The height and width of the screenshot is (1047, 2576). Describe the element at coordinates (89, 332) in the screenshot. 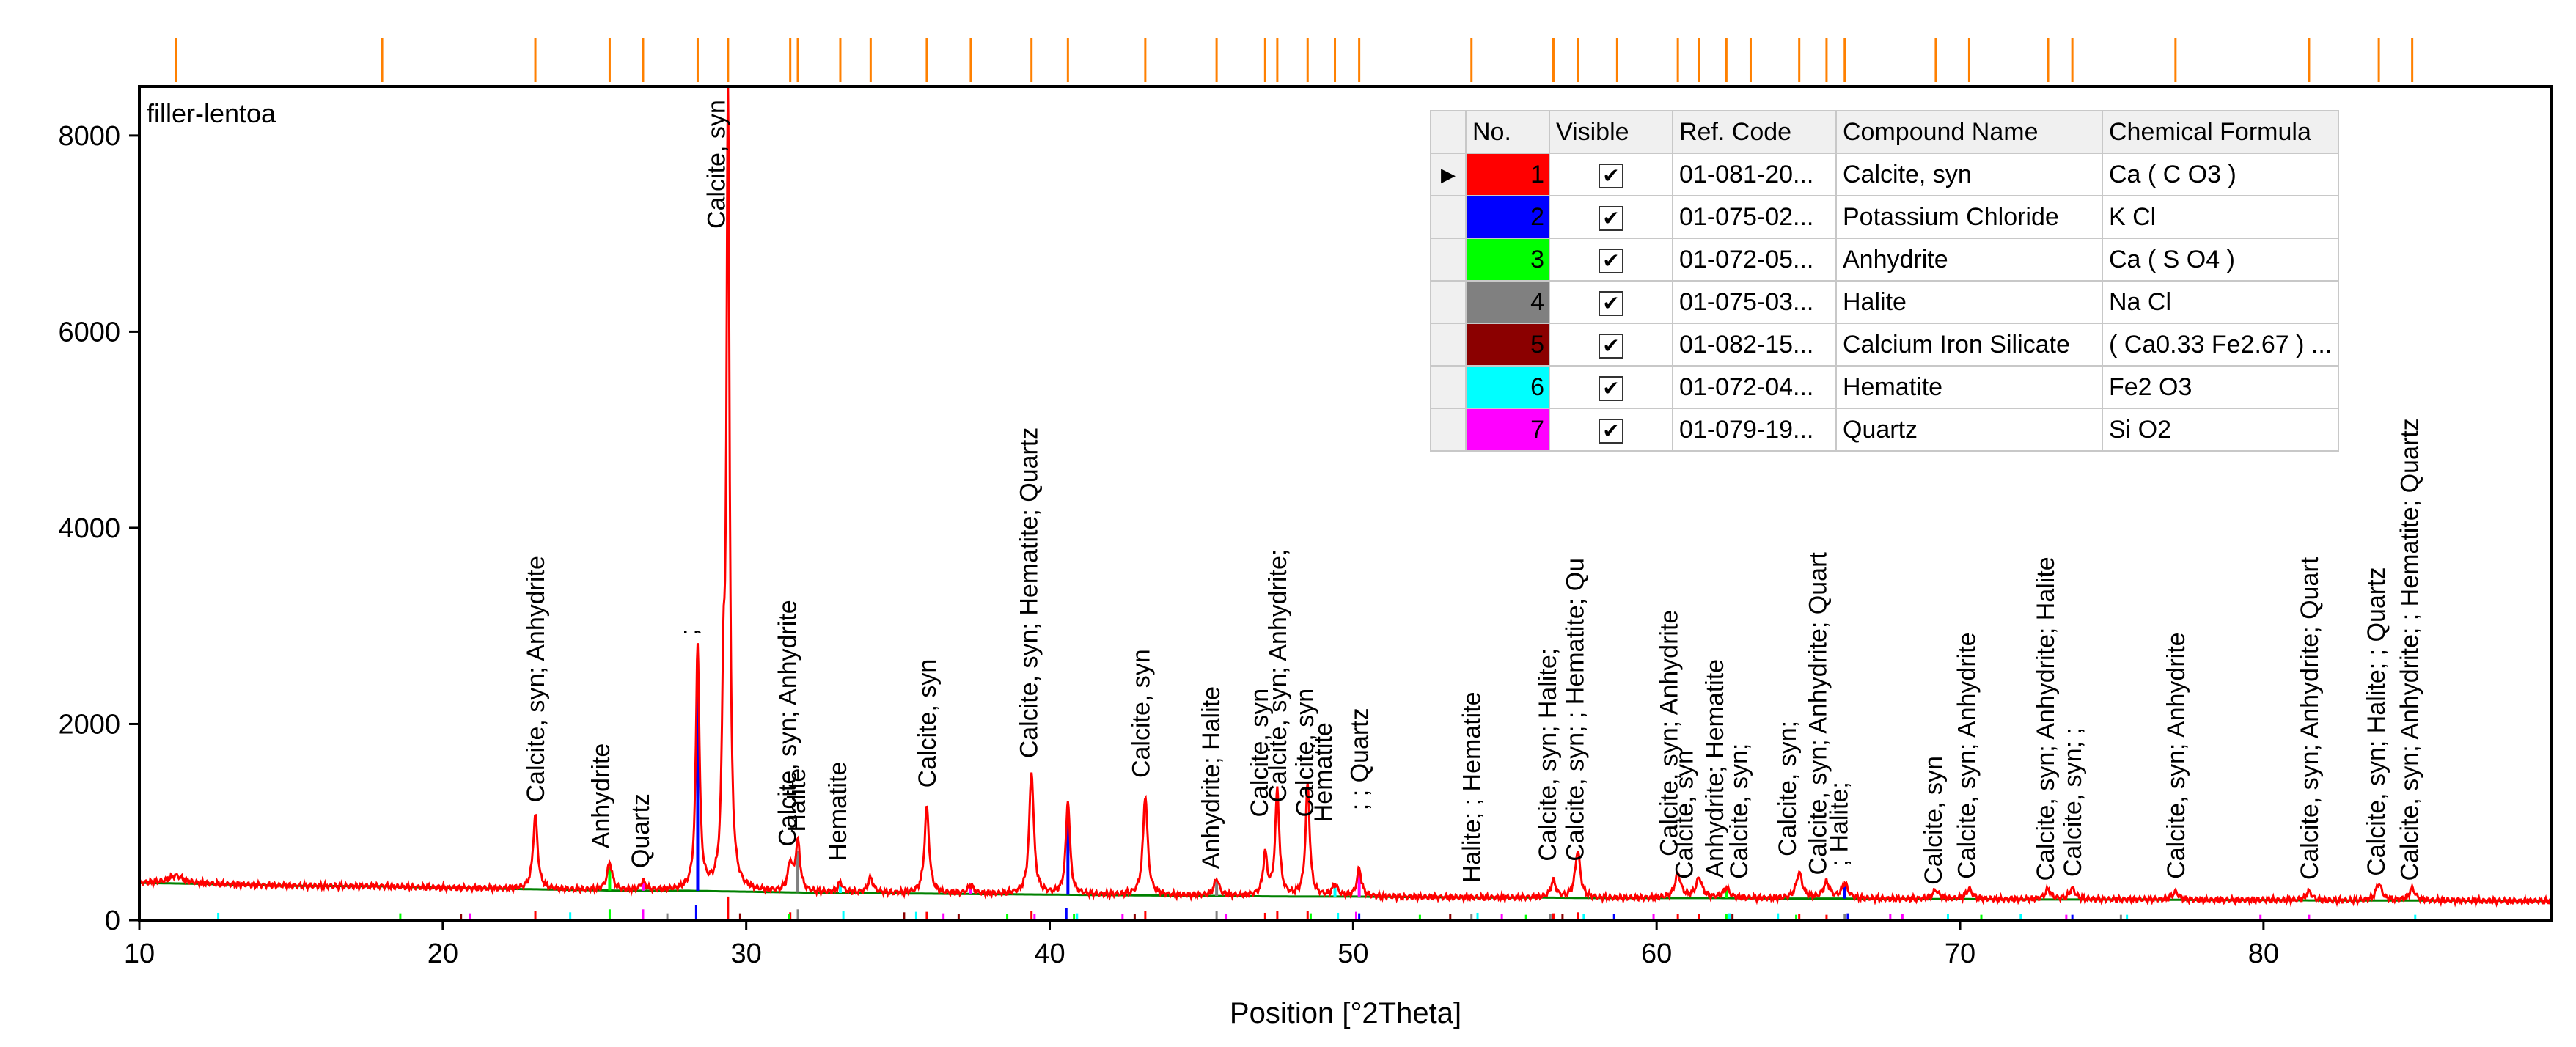

I see `y-tick-label: 6000` at that location.